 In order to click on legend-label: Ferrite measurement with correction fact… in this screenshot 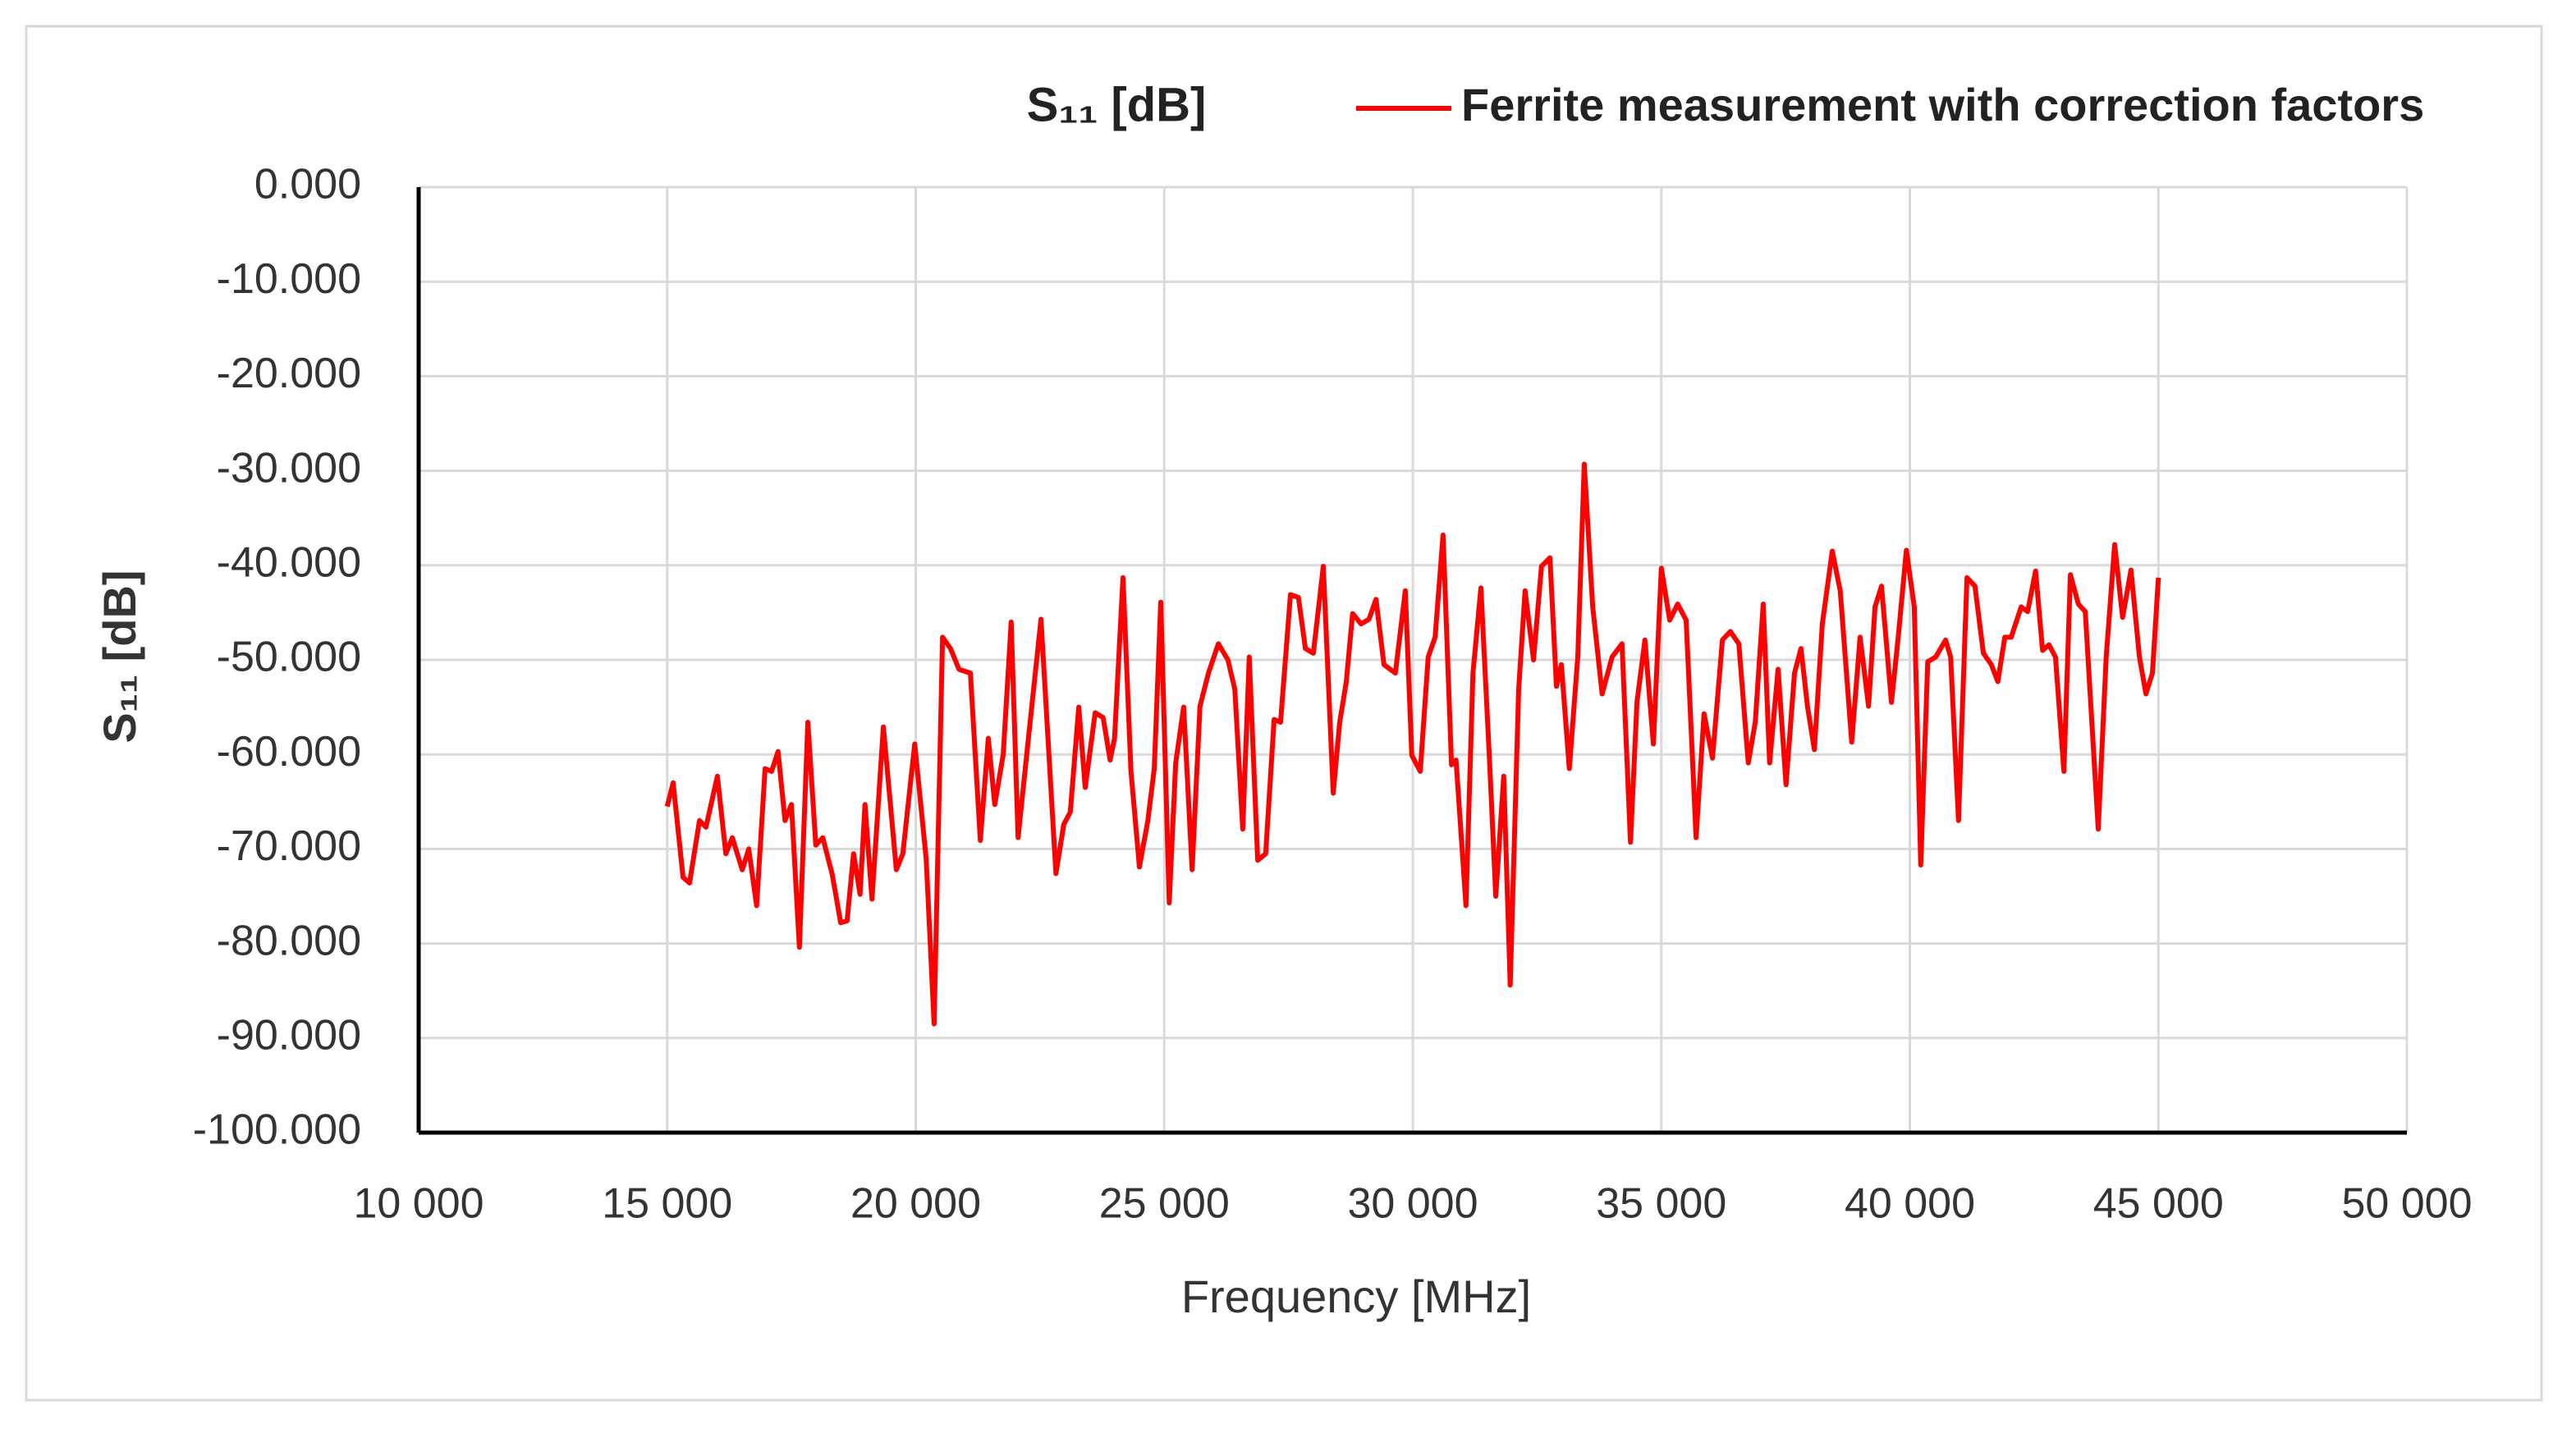, I will do `click(1943, 104)`.